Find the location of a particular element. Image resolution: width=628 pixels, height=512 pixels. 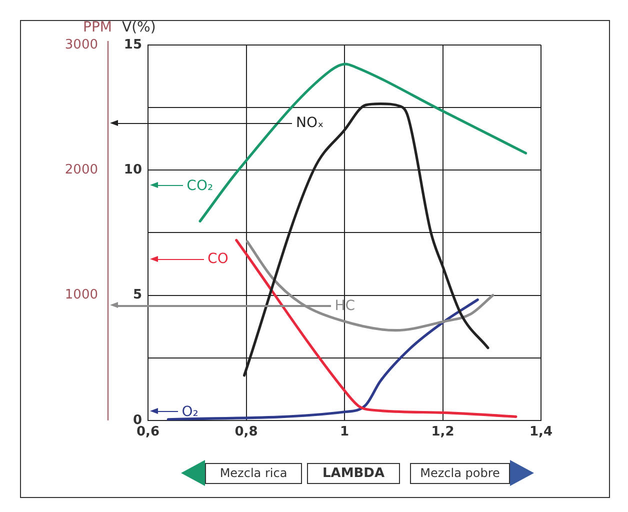

x-tick-label: 1,2 is located at coordinates (442, 432).